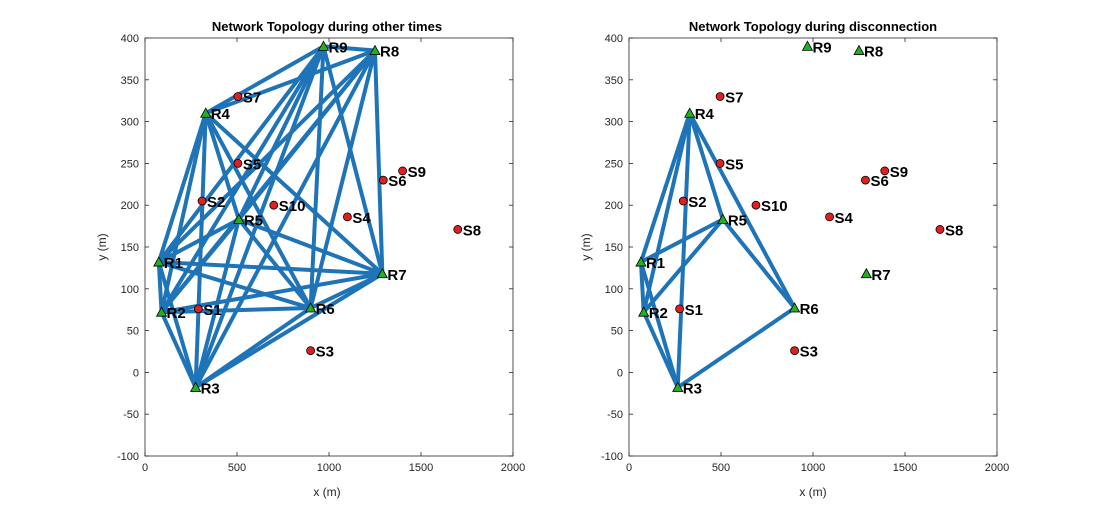 The image size is (1103, 512). What do you see at coordinates (612, 457) in the screenshot?
I see `right-y-tick-label: -100` at bounding box center [612, 457].